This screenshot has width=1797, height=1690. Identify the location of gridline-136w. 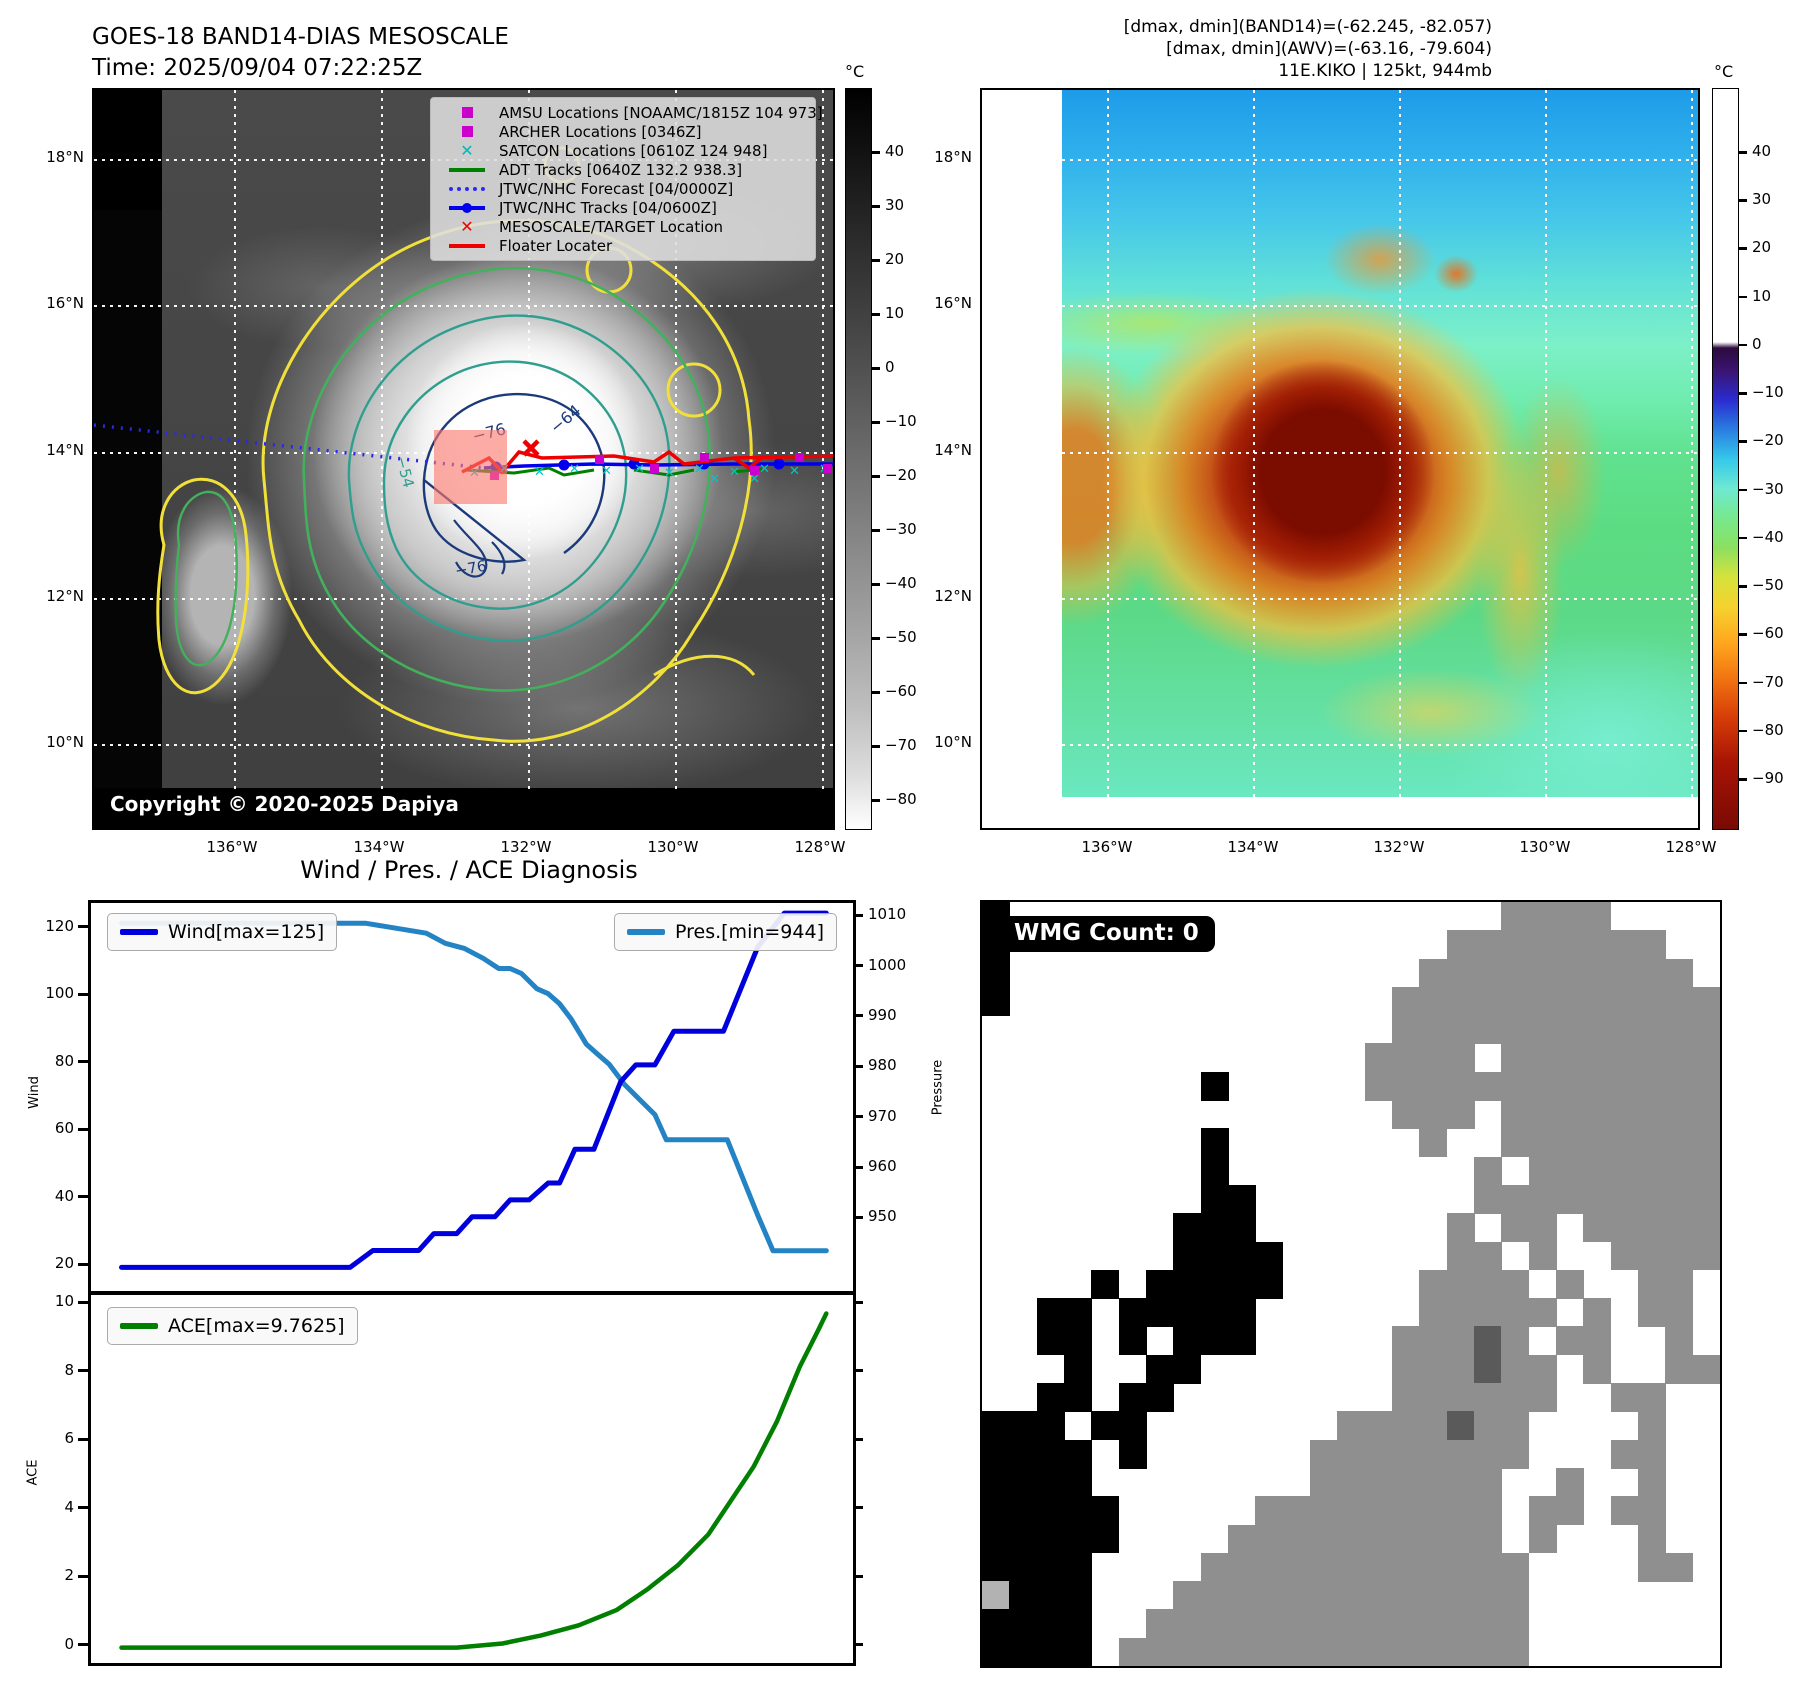
(235, 441).